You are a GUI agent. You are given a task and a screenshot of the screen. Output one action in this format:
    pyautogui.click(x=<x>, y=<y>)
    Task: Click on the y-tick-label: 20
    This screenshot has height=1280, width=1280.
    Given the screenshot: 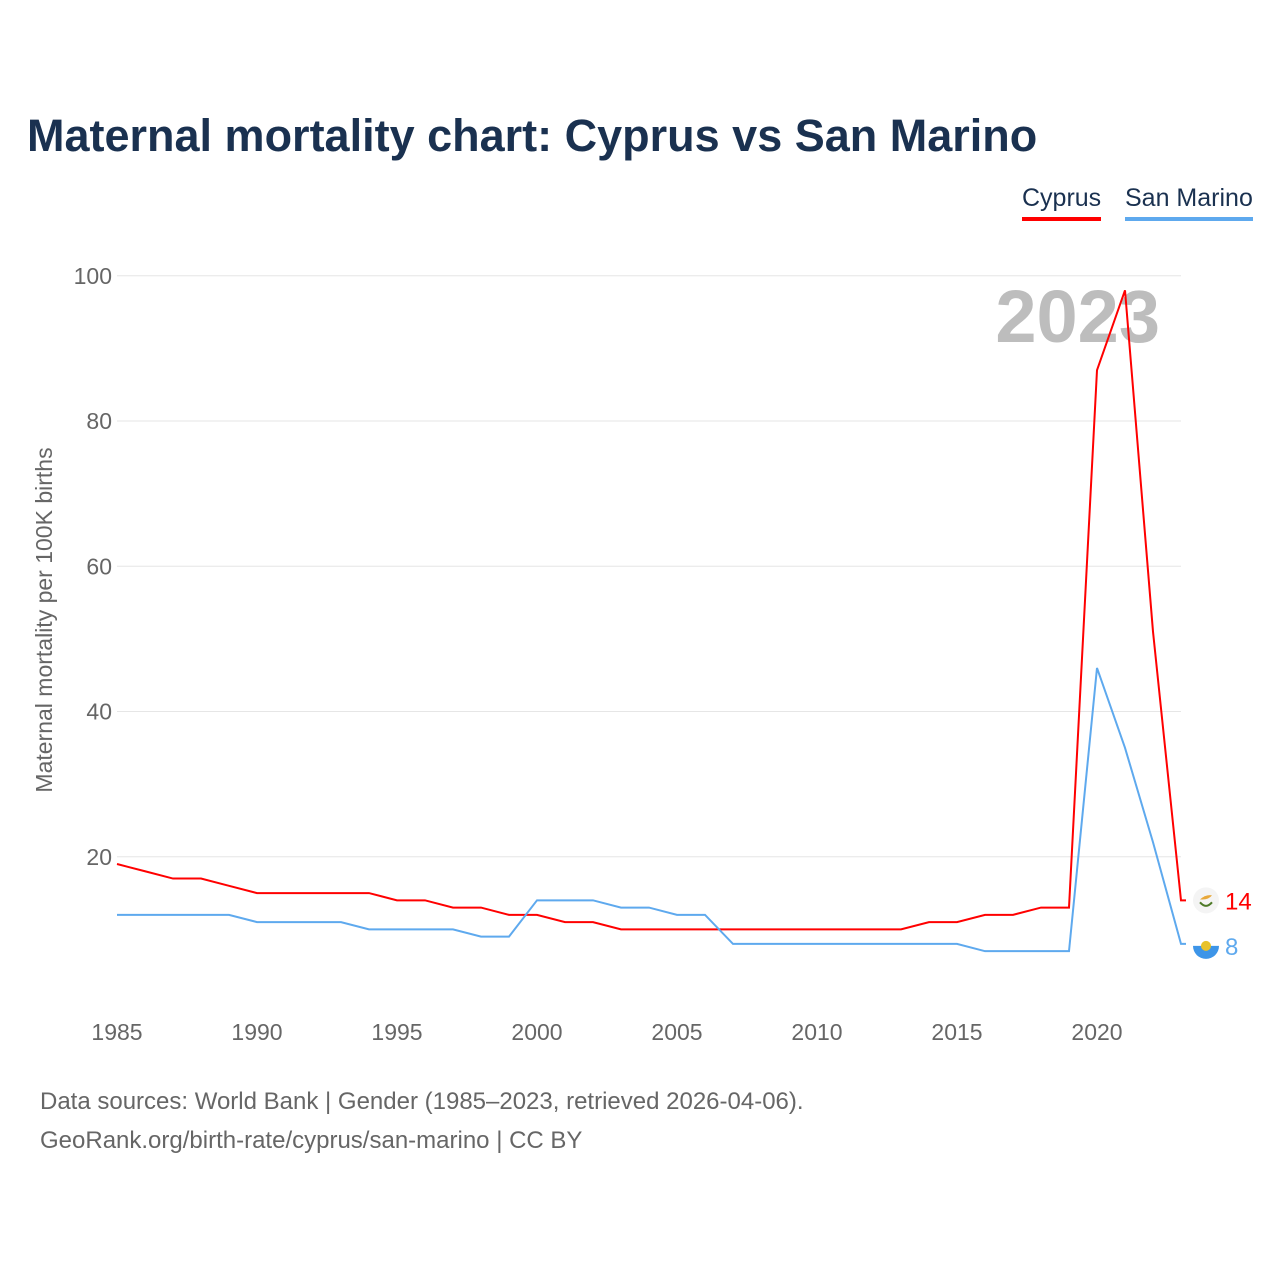 What is the action you would take?
    pyautogui.click(x=99, y=857)
    